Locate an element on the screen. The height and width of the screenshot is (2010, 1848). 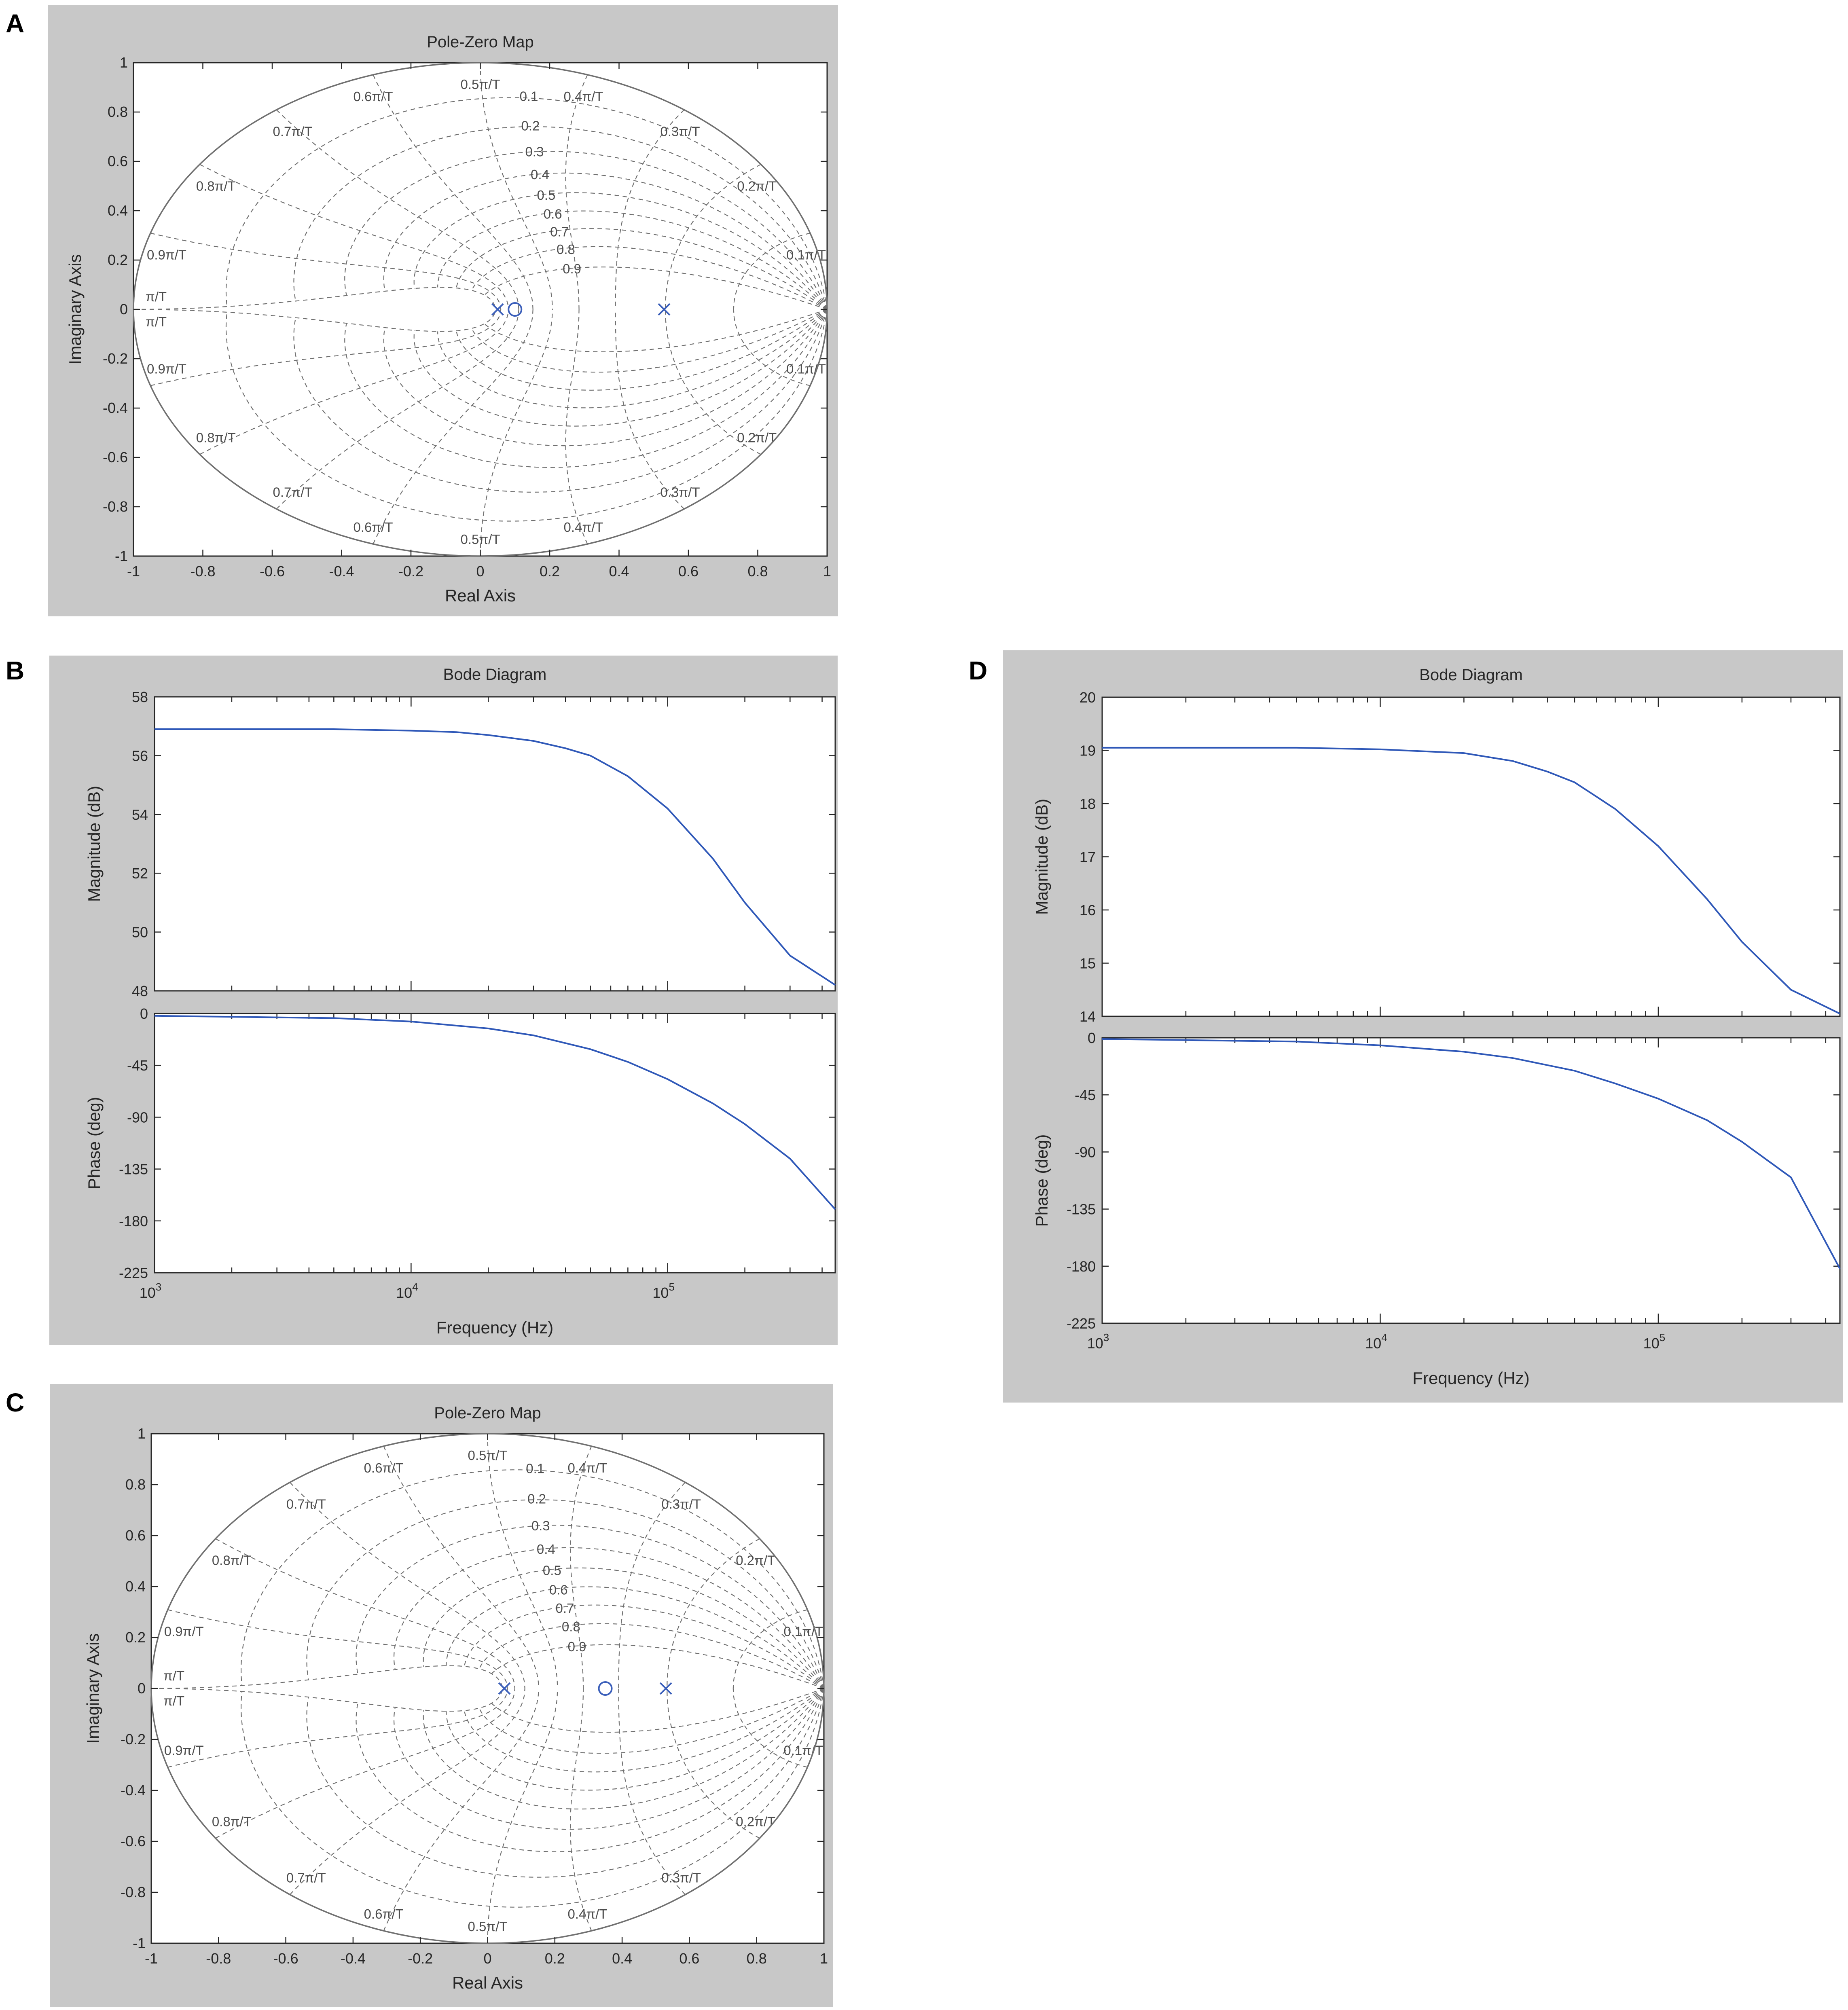
y-tick-label: -1 is located at coordinates (121, 556).